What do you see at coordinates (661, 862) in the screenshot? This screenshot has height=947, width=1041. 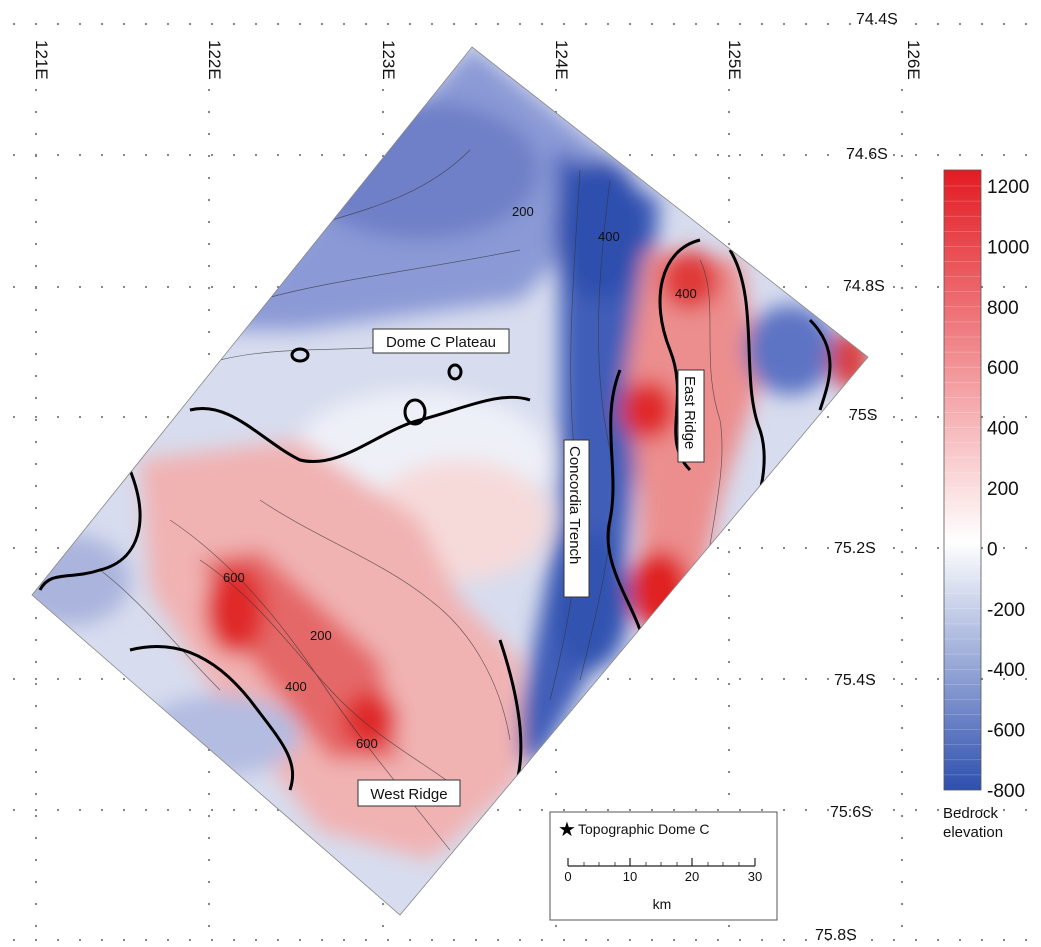 I see `scale-bar` at bounding box center [661, 862].